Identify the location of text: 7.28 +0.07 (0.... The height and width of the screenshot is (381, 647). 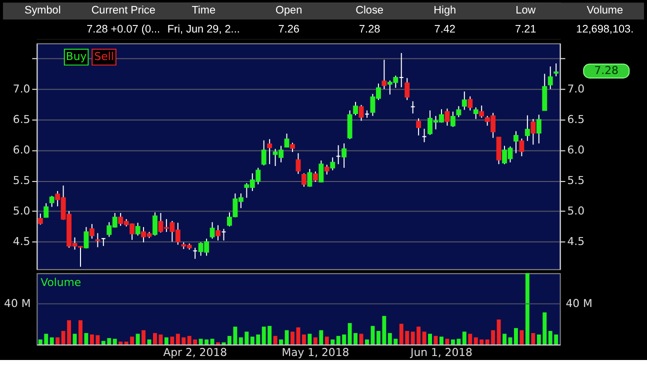
(123, 29).